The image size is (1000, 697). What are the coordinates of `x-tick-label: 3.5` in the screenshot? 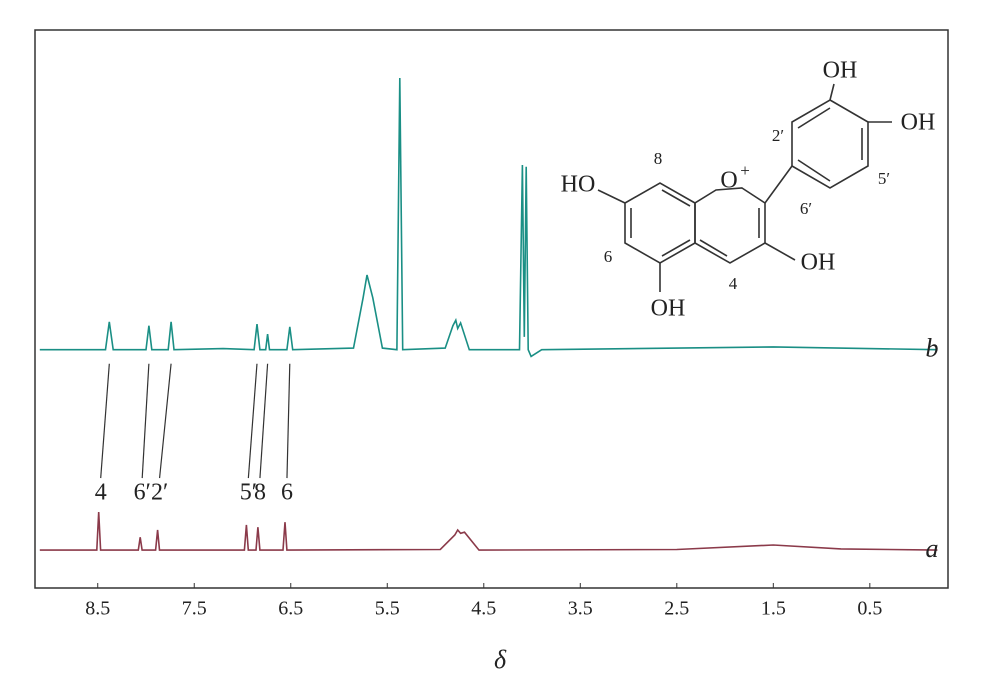 It's located at (580, 609).